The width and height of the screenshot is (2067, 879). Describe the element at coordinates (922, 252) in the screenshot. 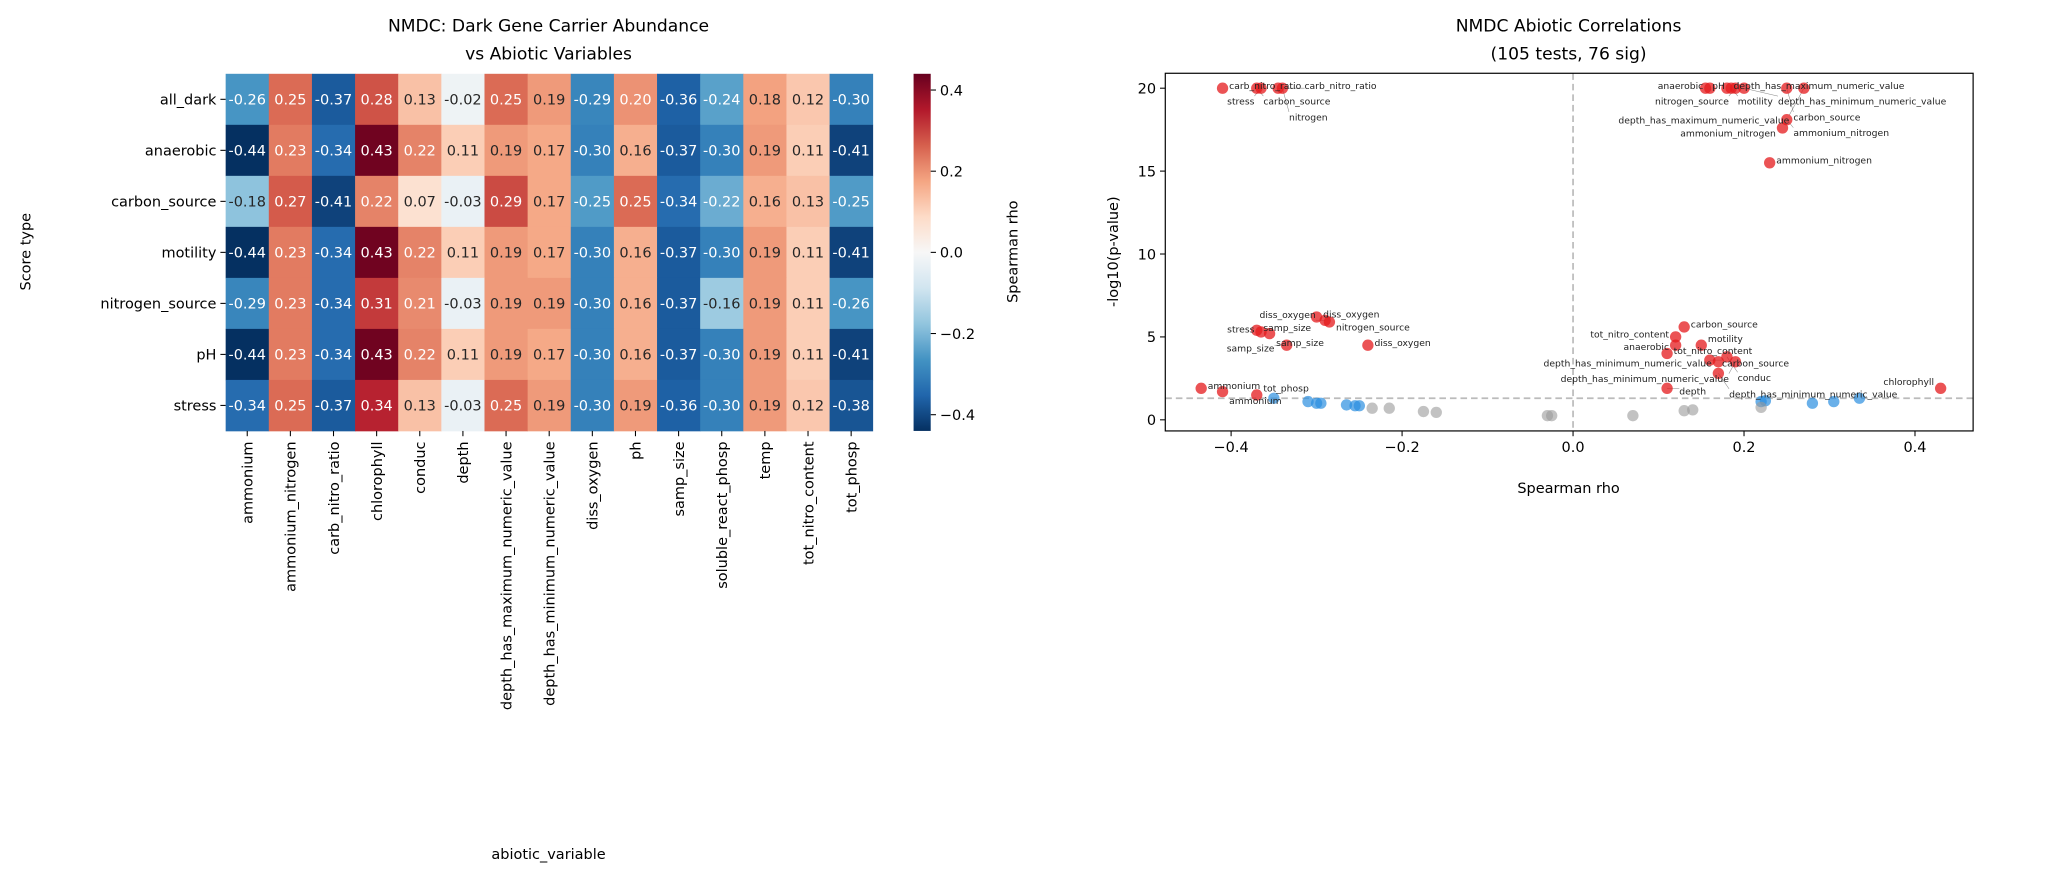

I see `colorbar-gradient` at that location.